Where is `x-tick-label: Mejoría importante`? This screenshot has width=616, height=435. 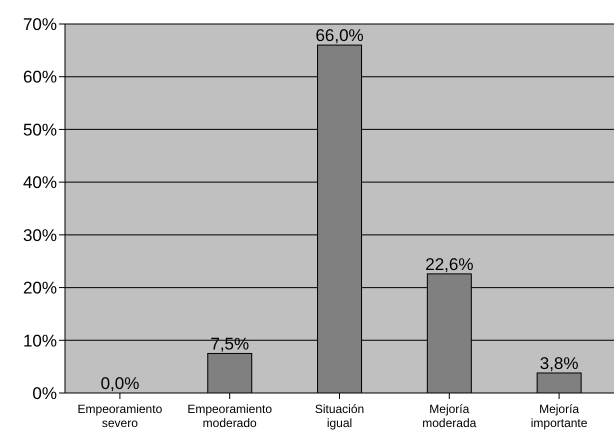
x-tick-label: Mejoría importante is located at coordinates (559, 416).